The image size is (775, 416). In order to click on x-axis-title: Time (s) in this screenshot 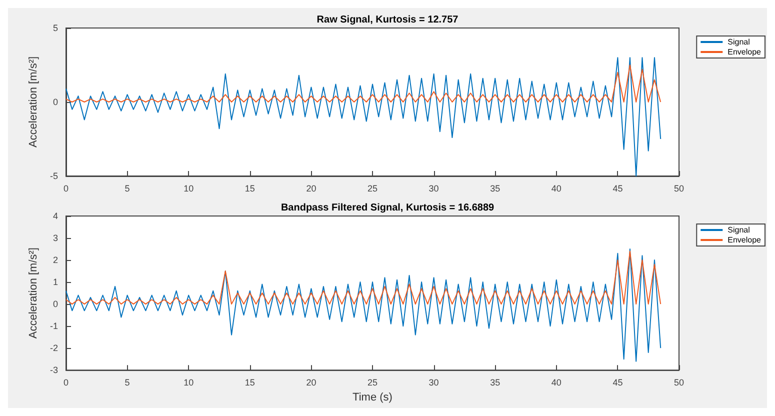, I will do `click(372, 398)`.